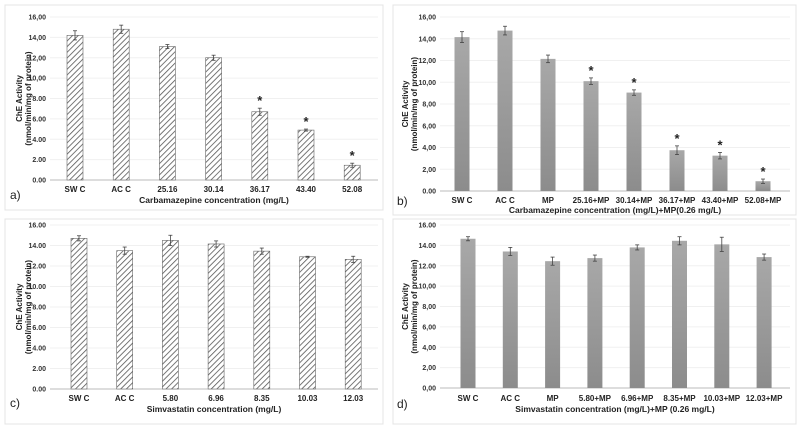  Describe the element at coordinates (591, 136) in the screenshot. I see `bar-25-16-mp` at that location.